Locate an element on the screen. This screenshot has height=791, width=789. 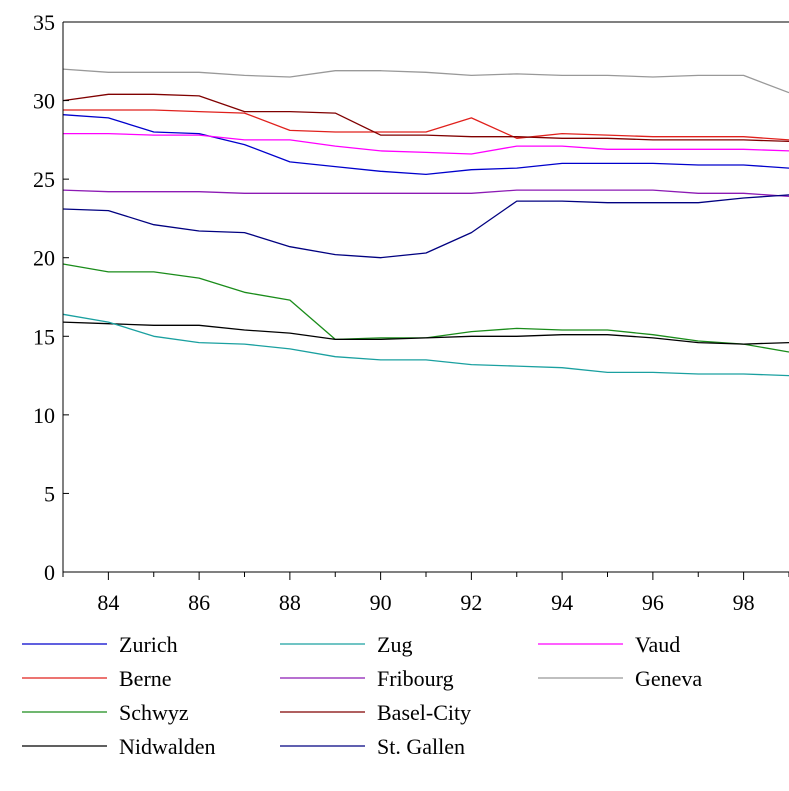
y-axis: 0 5 10 15 20 25 30 35 is located at coordinates (51, 297).